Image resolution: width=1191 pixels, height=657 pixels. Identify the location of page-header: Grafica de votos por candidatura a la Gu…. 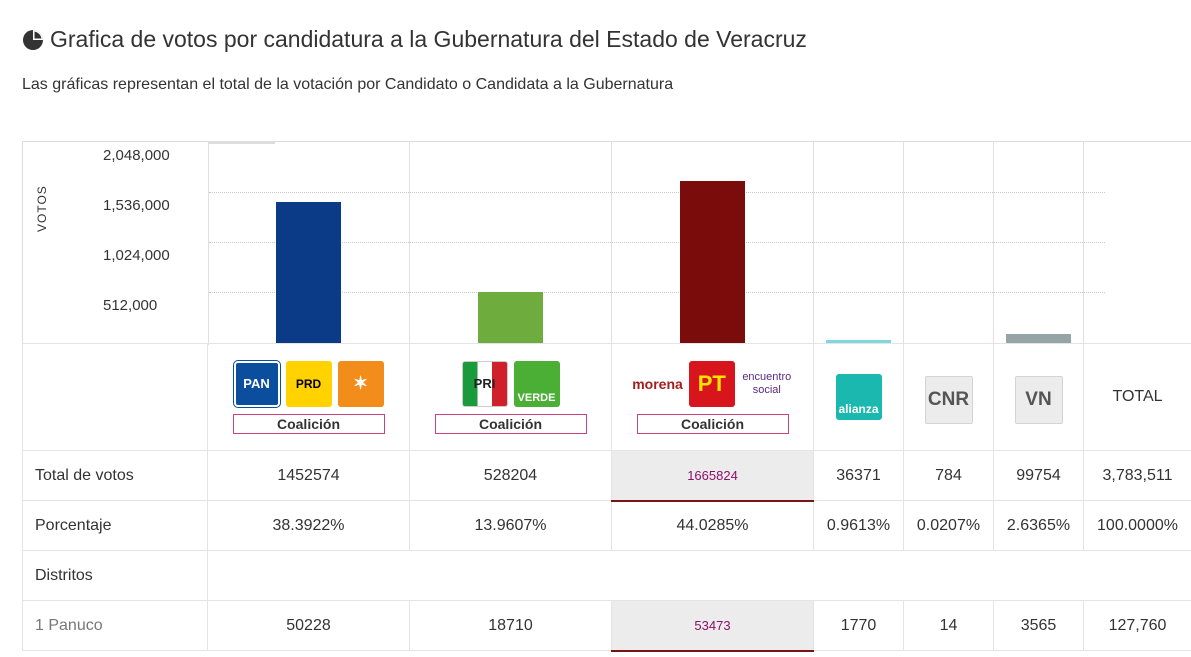
(414, 39).